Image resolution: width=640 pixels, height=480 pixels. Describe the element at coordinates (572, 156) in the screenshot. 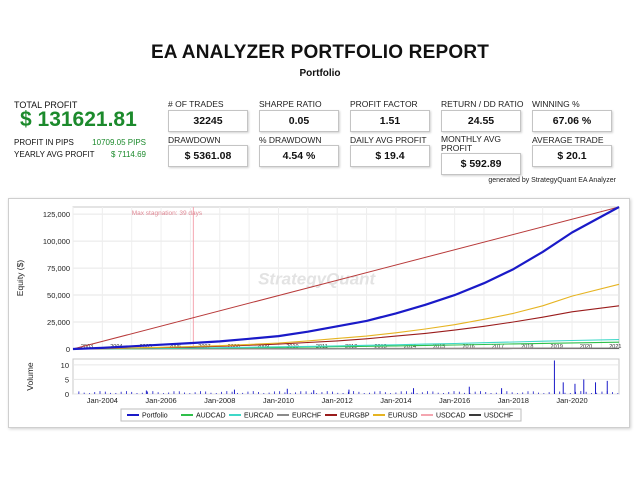

I see `average-trade-value: $ 20.1` at that location.